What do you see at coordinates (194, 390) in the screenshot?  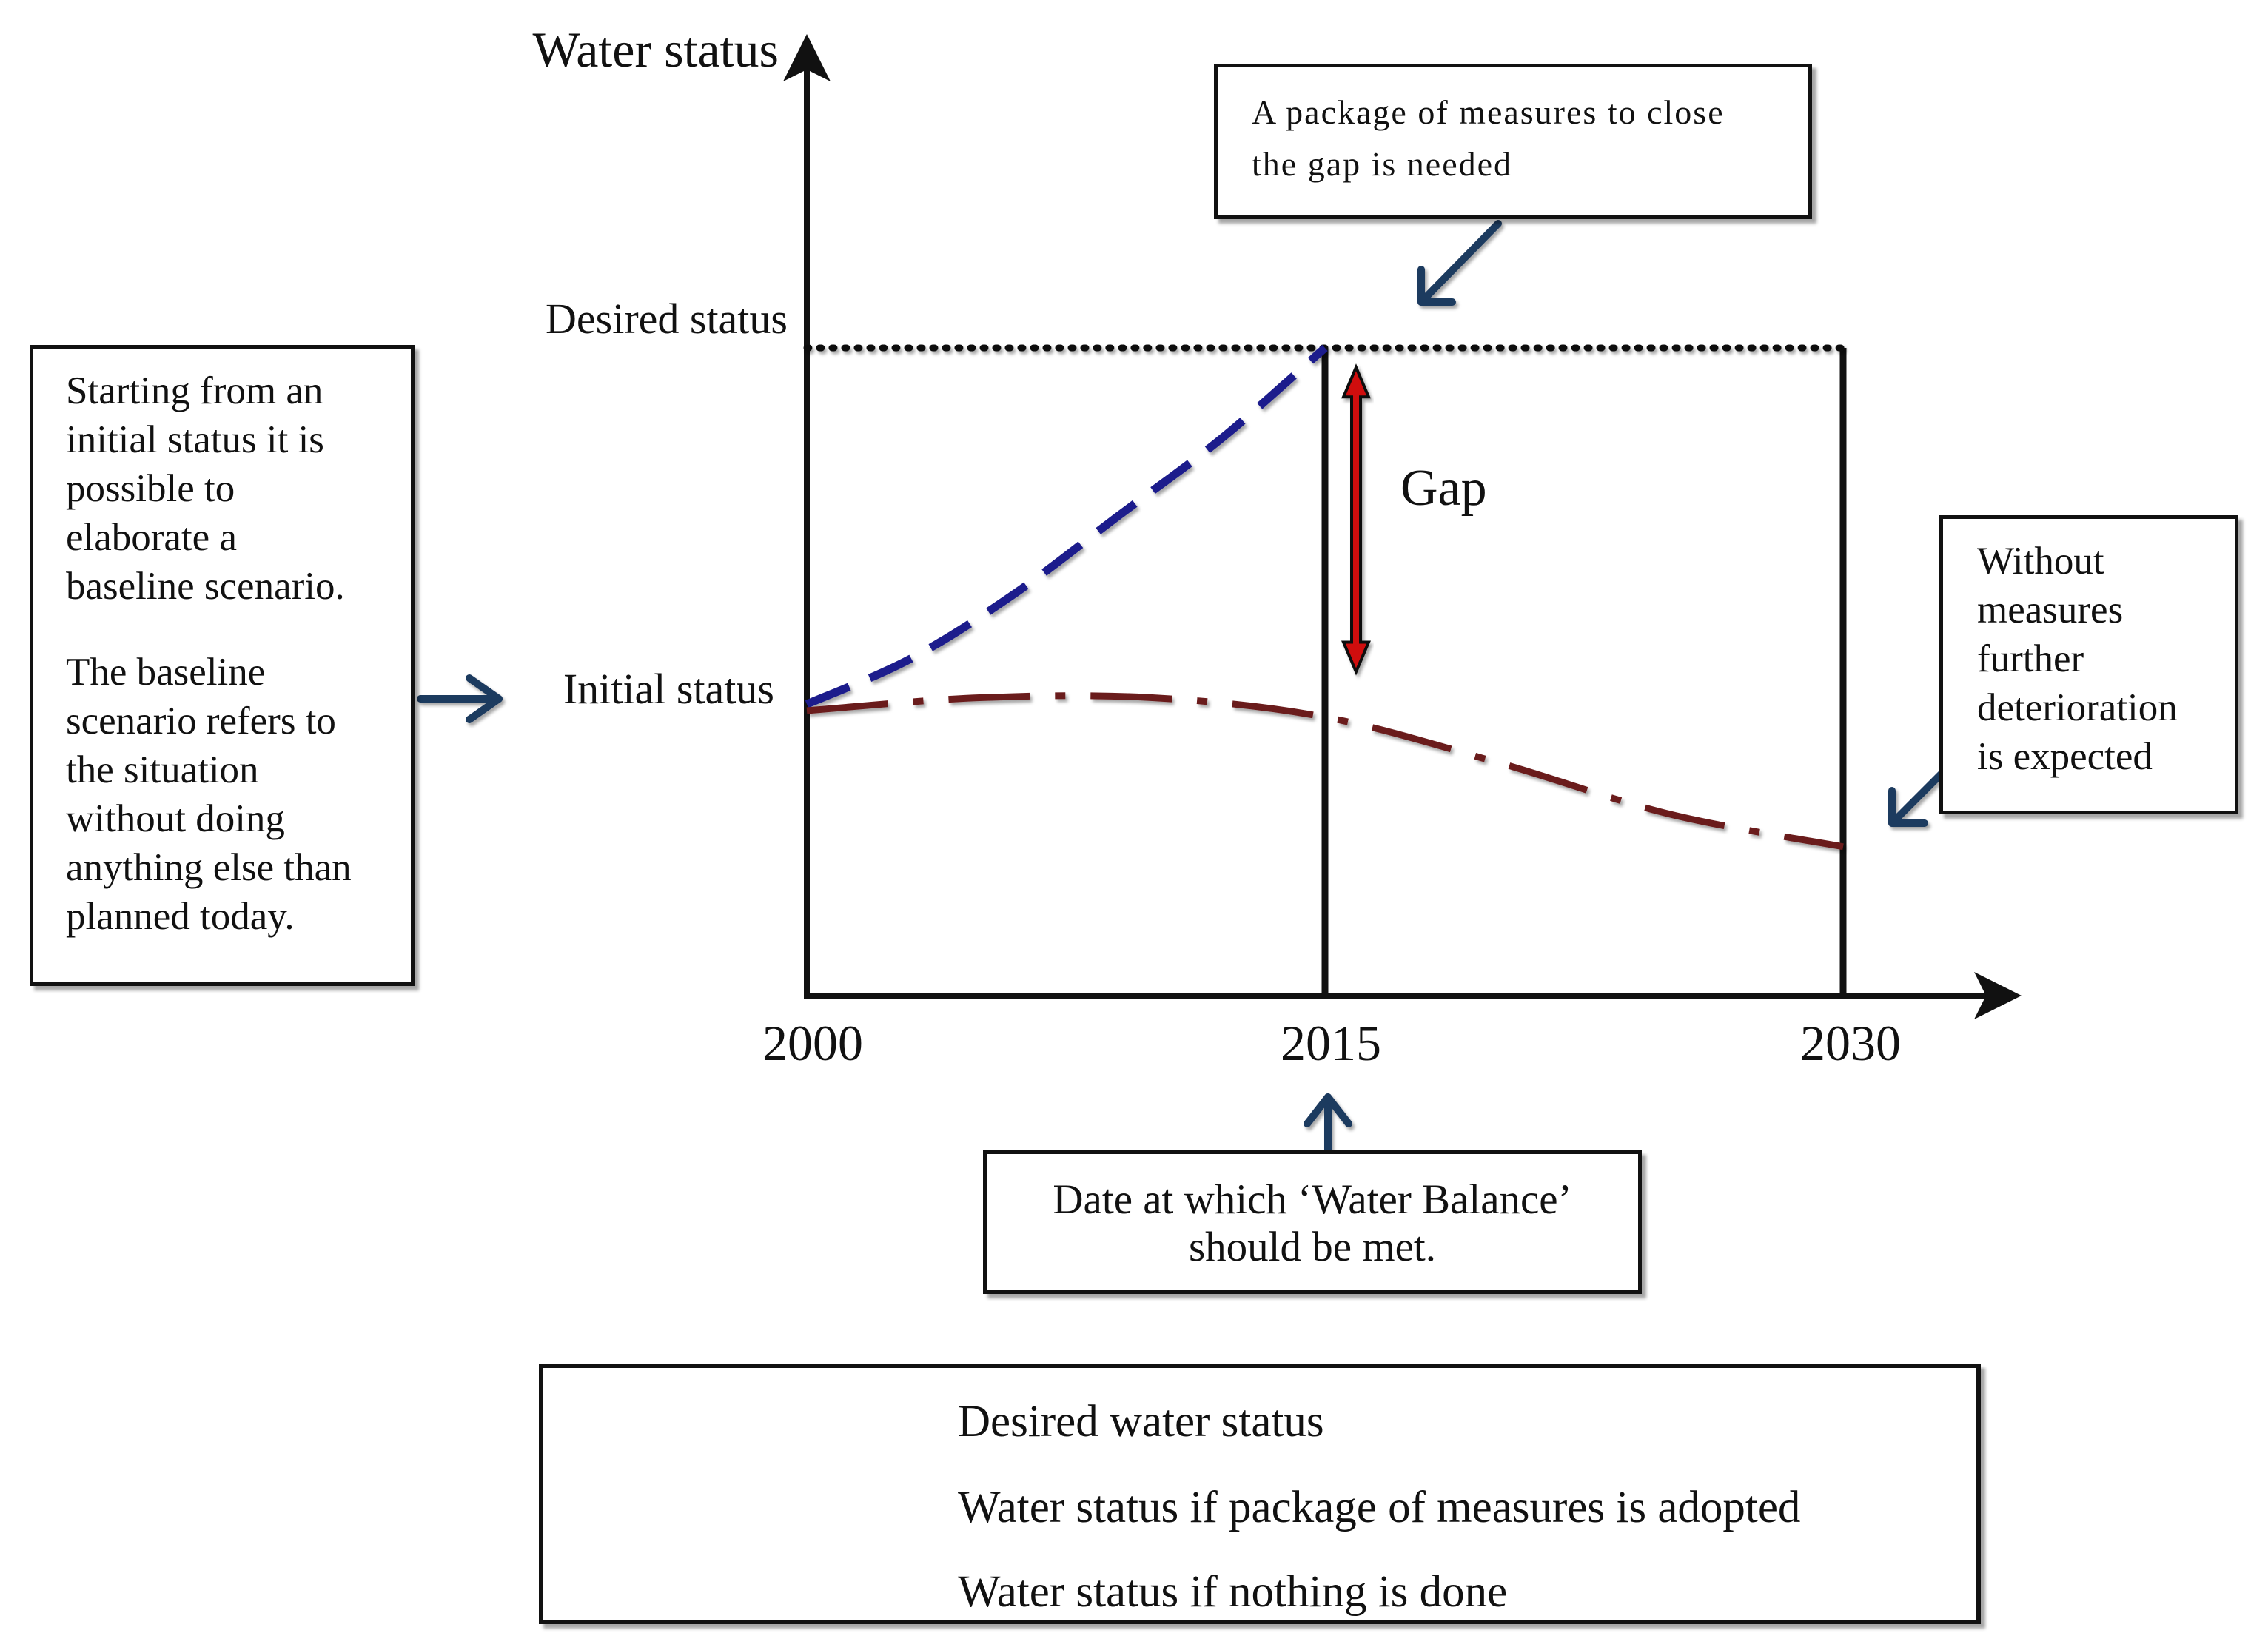 I see `baseline-line: Starting from an` at bounding box center [194, 390].